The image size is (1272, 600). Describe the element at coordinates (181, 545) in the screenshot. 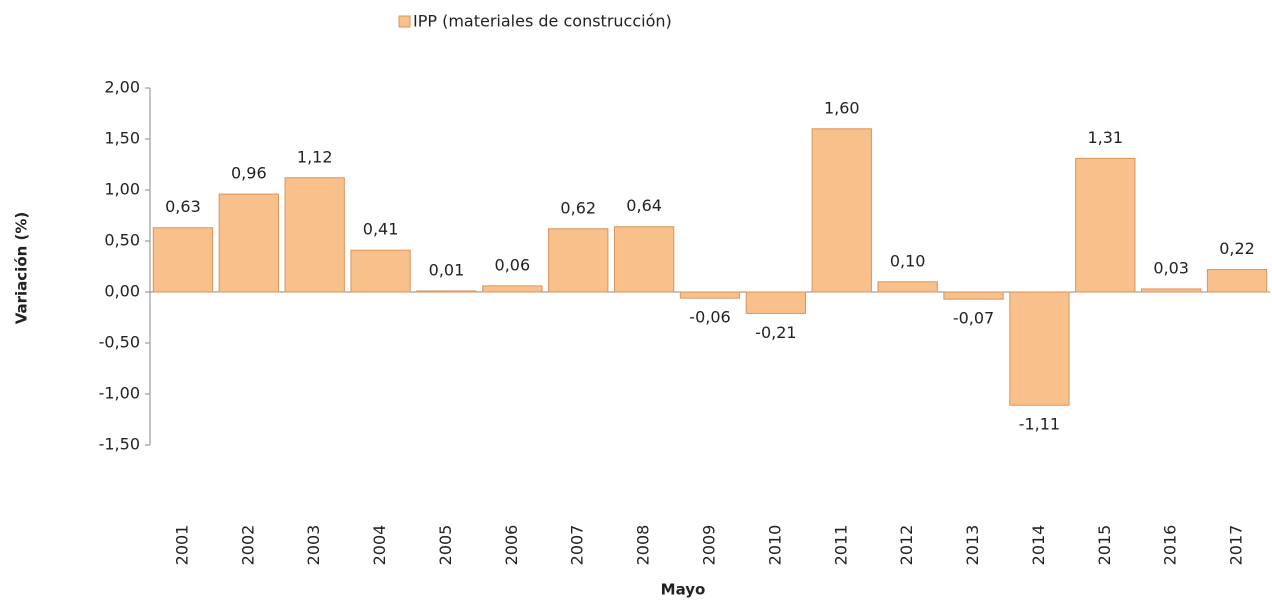

I see `x-tick-label: 2001` at that location.